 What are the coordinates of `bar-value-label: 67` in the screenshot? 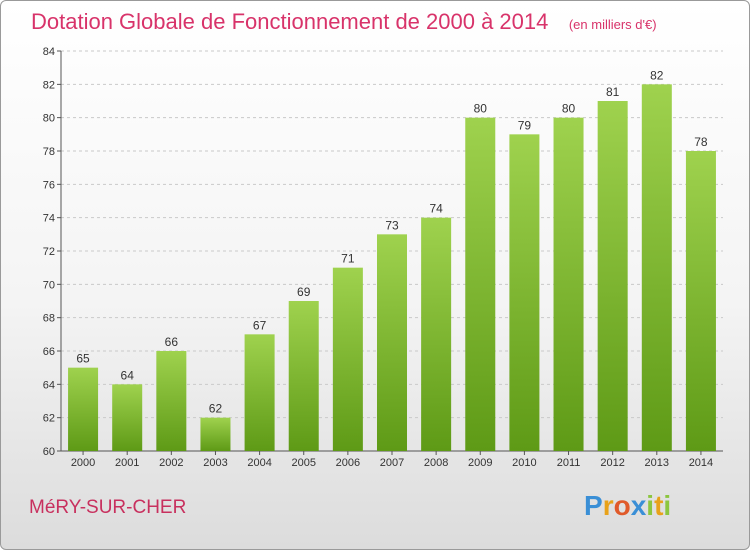 It's located at (260, 325).